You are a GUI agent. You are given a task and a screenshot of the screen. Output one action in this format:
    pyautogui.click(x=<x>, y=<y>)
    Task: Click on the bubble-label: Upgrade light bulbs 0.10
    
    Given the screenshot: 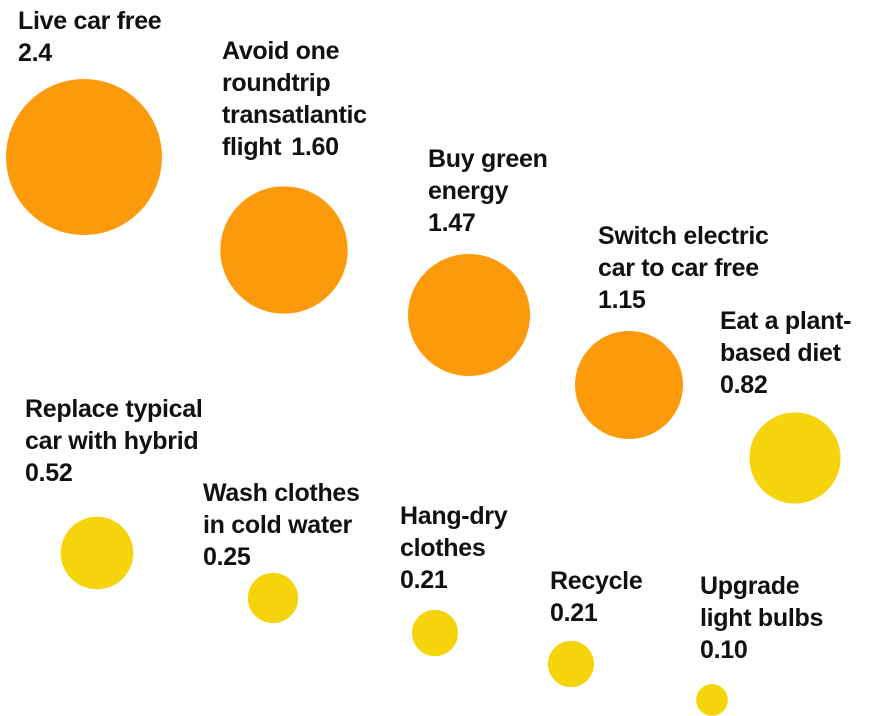 What is the action you would take?
    pyautogui.click(x=761, y=618)
    